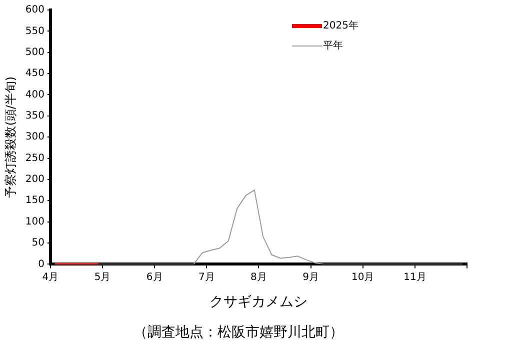 This screenshot has width=522, height=355. Describe the element at coordinates (310, 277) in the screenshot. I see `x-tick-label: 9月` at that location.